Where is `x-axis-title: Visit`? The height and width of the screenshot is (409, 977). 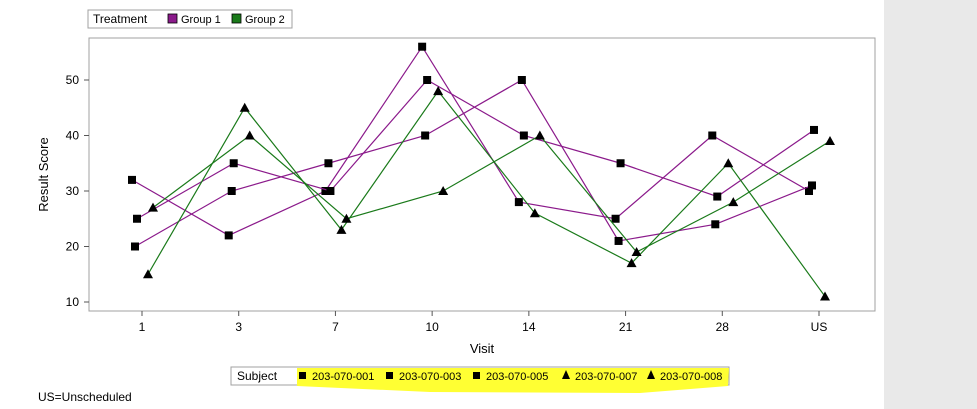
x-axis-title: Visit is located at coordinates (482, 348).